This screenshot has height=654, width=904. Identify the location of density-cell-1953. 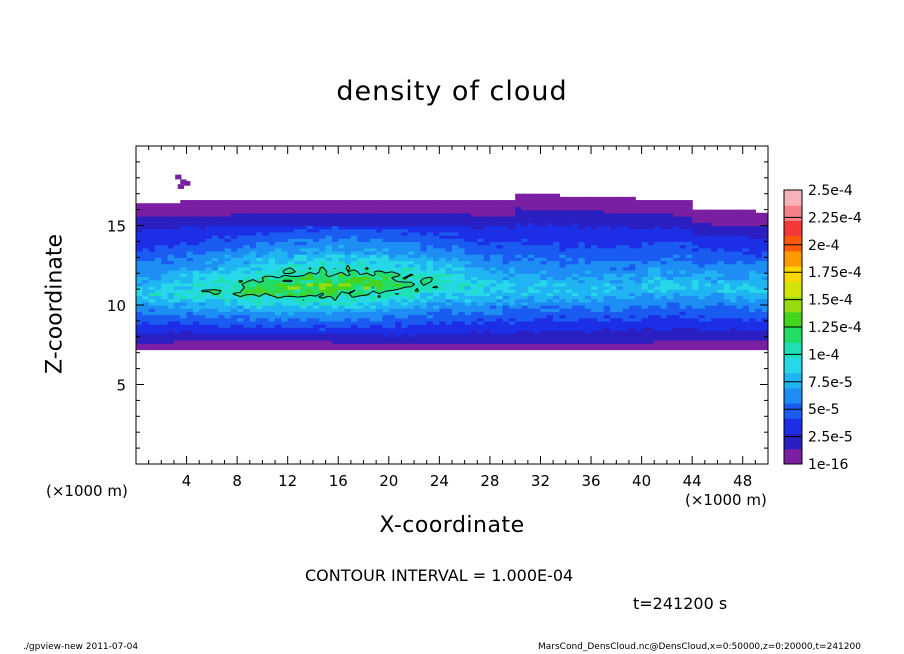
(399, 243).